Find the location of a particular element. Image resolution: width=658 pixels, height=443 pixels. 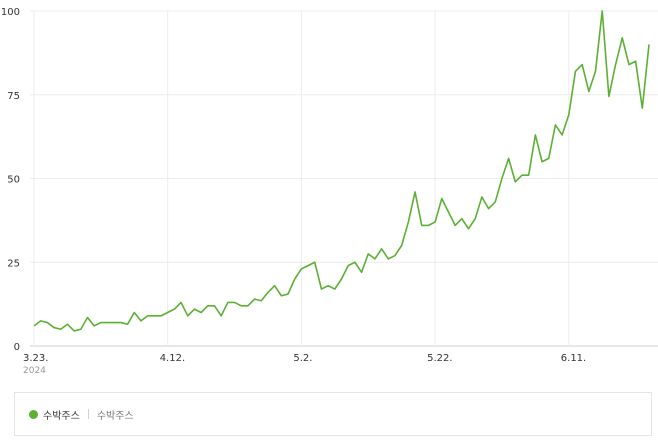

legend-series-marker is located at coordinates (33, 414).